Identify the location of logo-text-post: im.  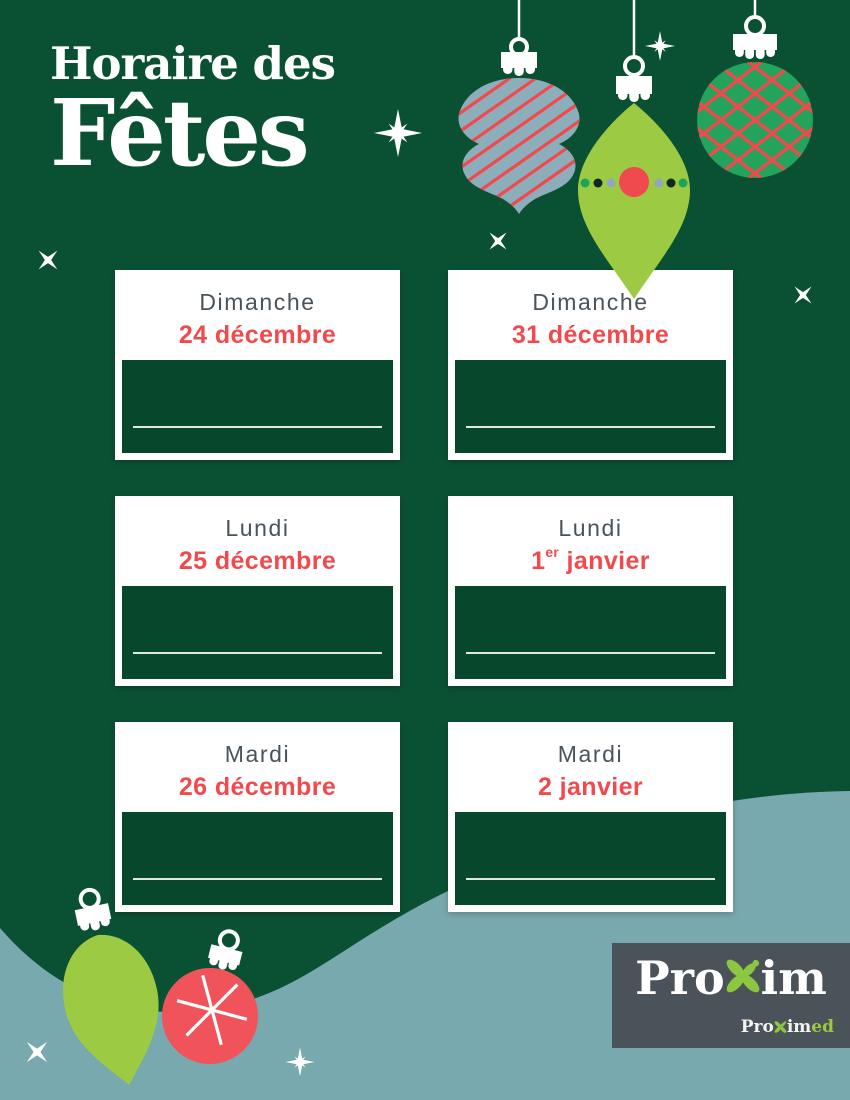
(793, 978).